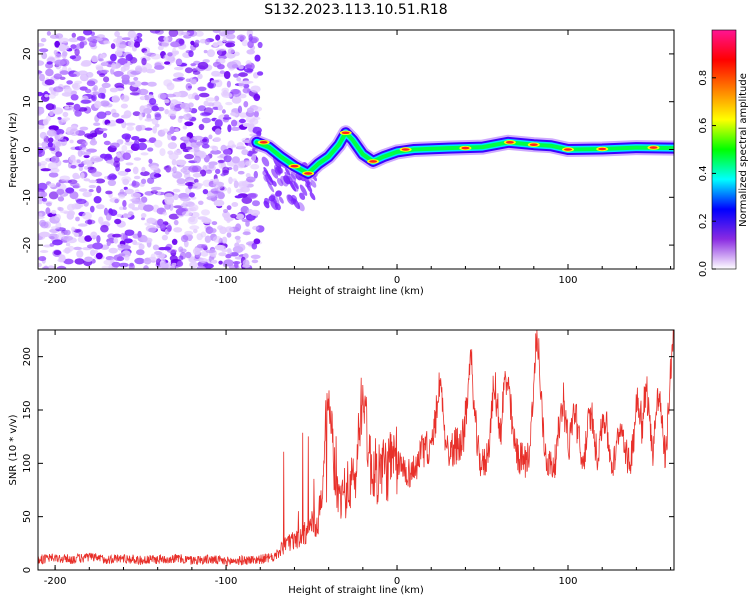 The height and width of the screenshot is (600, 750). Describe the element at coordinates (653, 147) in the screenshot. I see `track-hotspot-red` at that location.